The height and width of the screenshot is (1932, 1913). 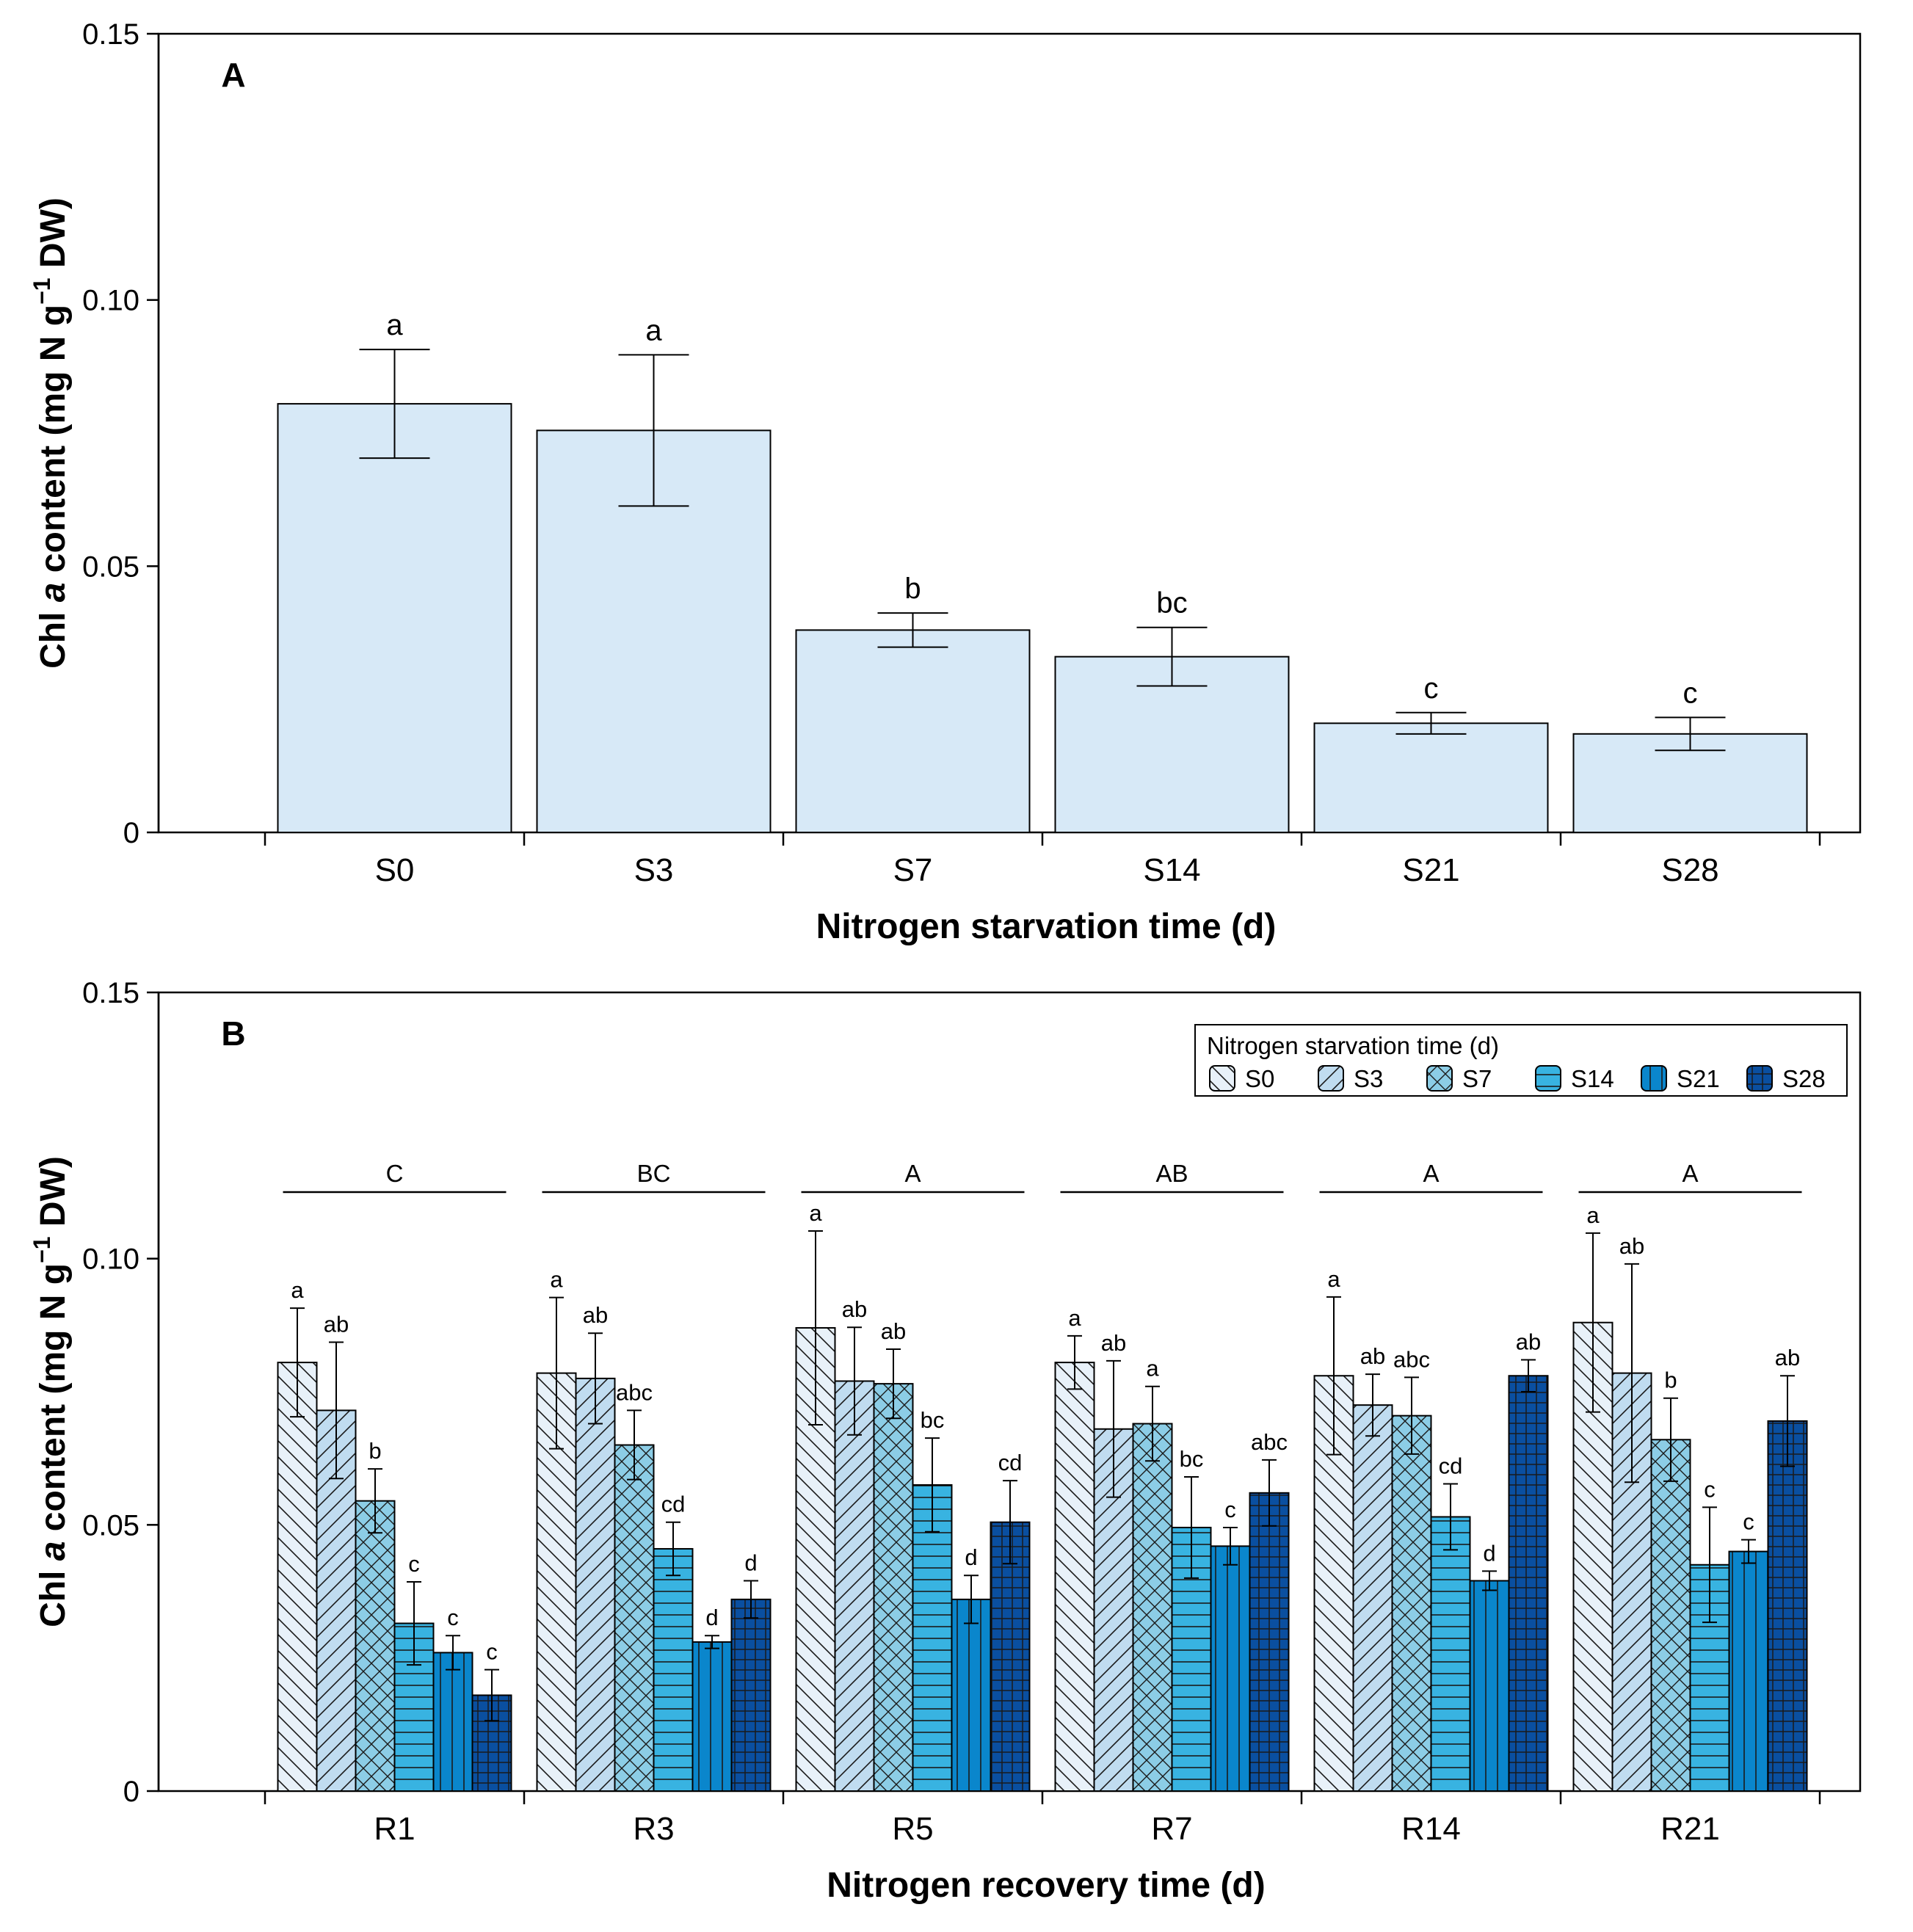 I want to click on x-tick-label: S14, so click(x=1172, y=870).